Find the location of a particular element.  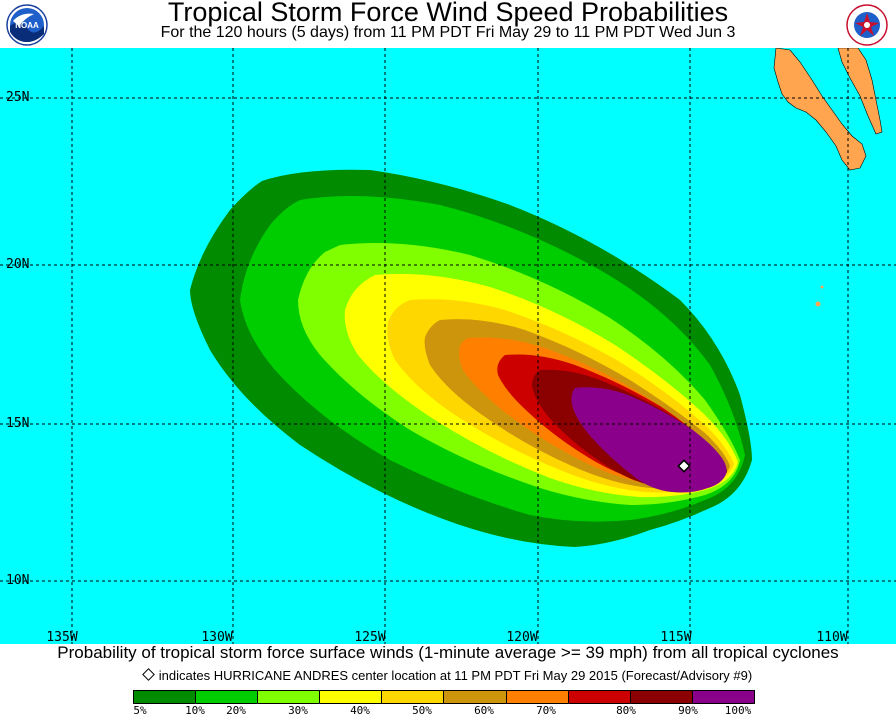

legend-label: 60% is located at coordinates (484, 710).